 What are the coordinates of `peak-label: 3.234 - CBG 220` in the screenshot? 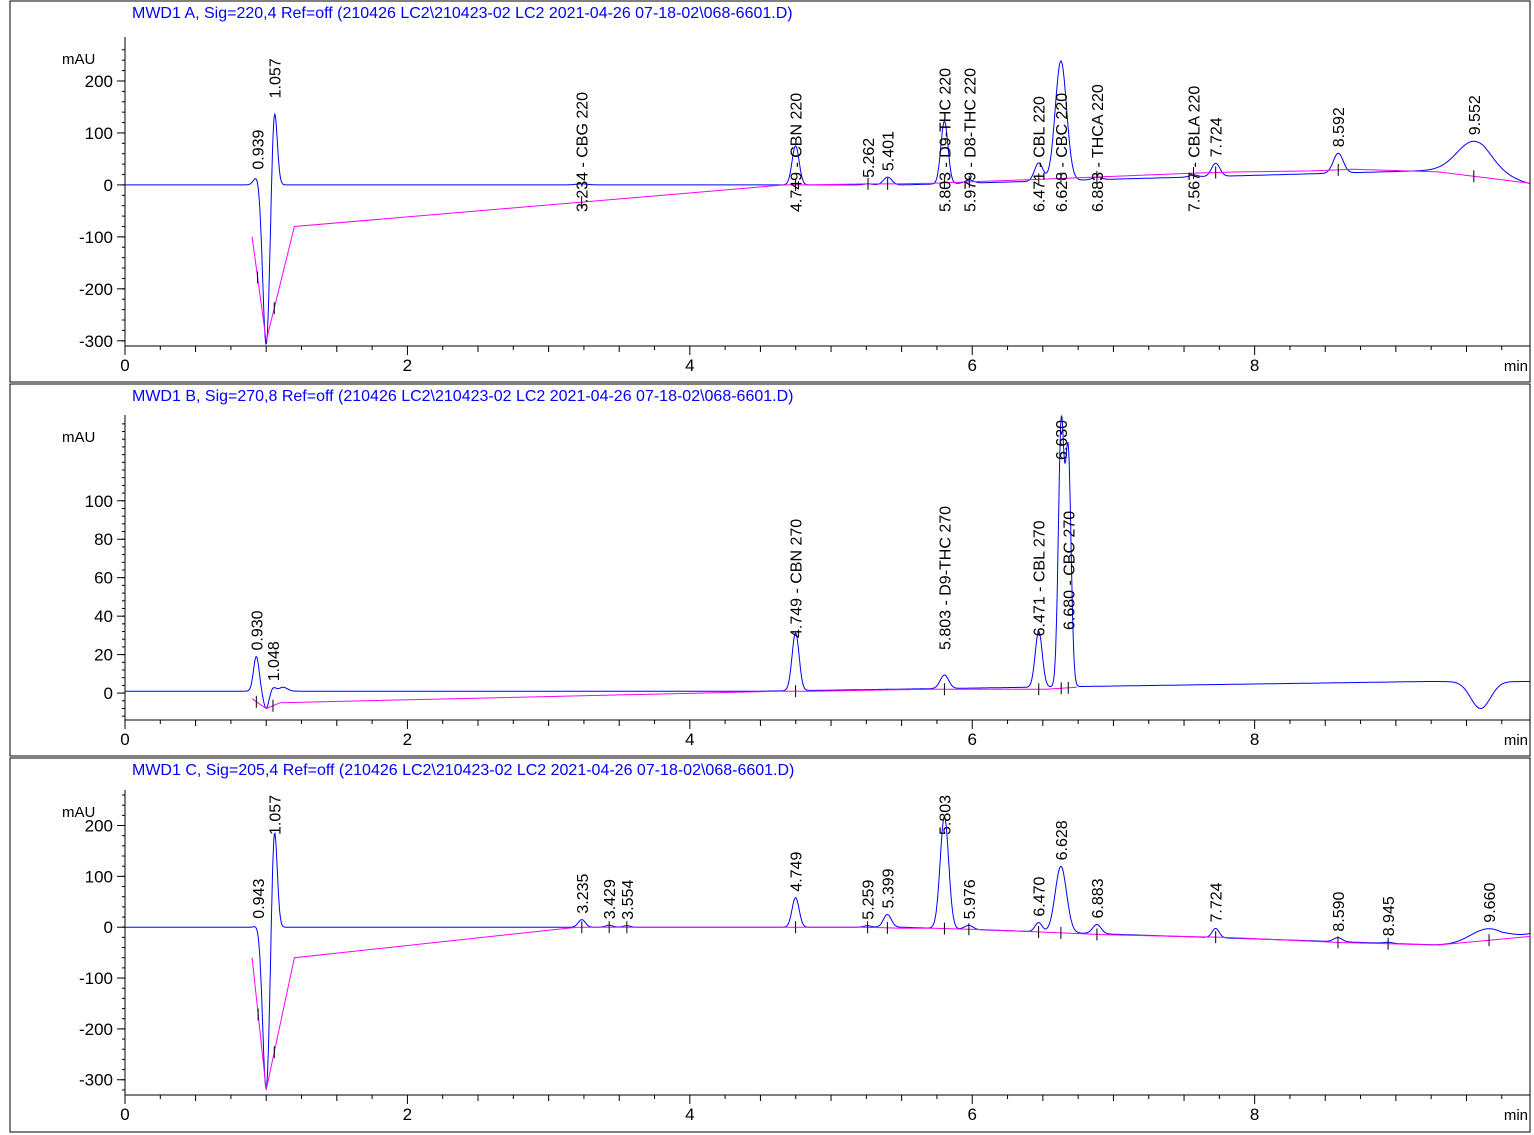 It's located at (583, 152).